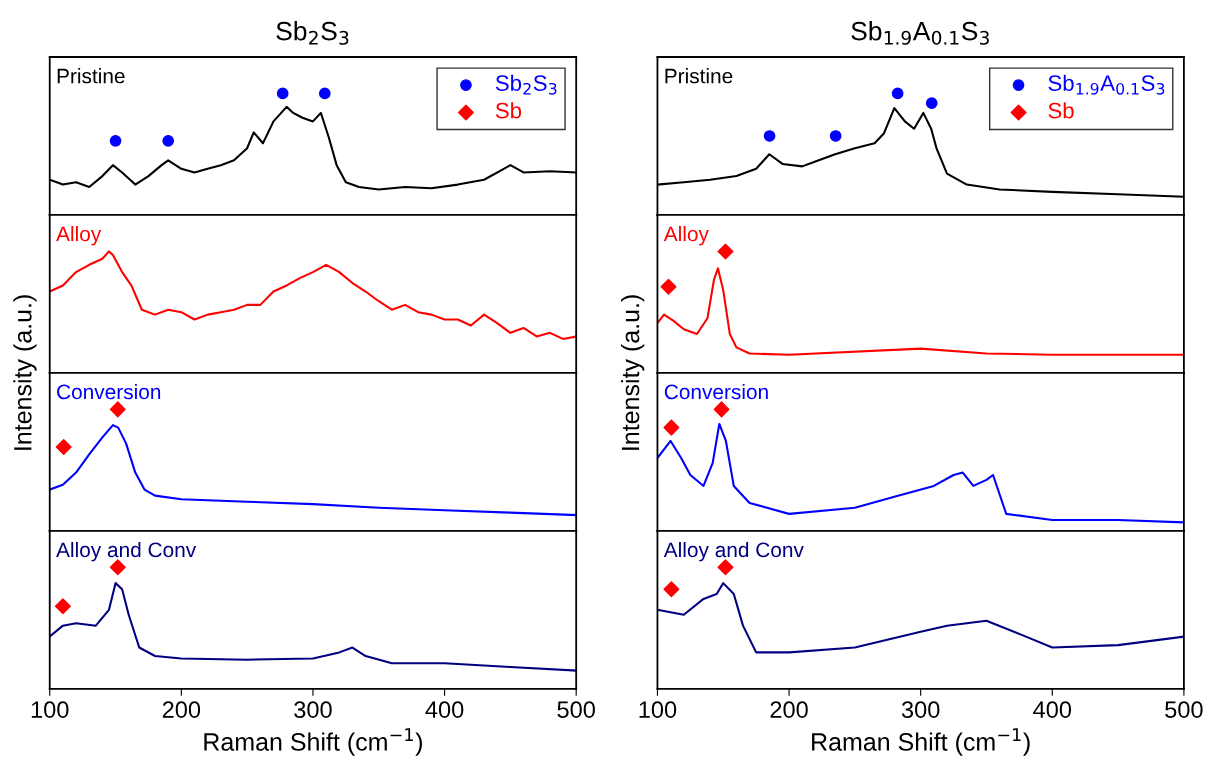  I want to click on legend-label: Sb$_{1.9}$A$_{0.1}$S$_{3}$, so click(1106, 84).